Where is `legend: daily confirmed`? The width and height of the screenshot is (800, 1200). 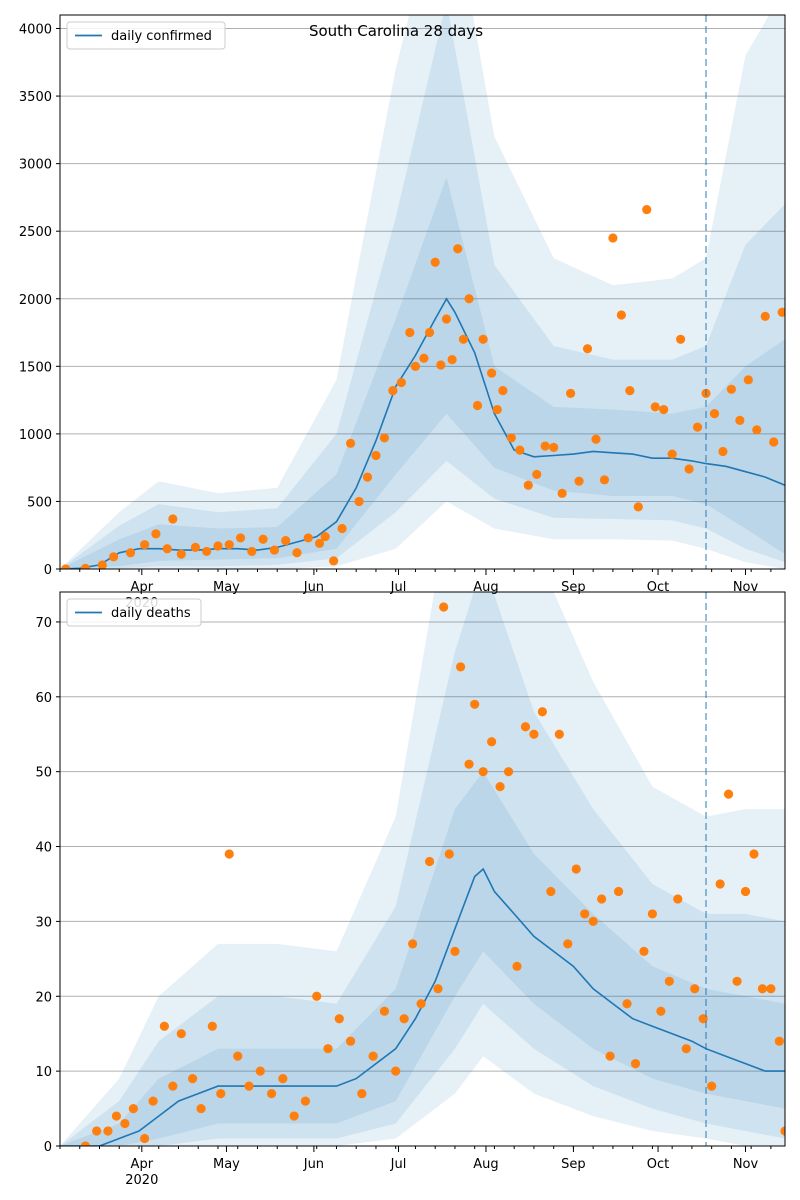
legend: daily confirmed is located at coordinates (146, 35).